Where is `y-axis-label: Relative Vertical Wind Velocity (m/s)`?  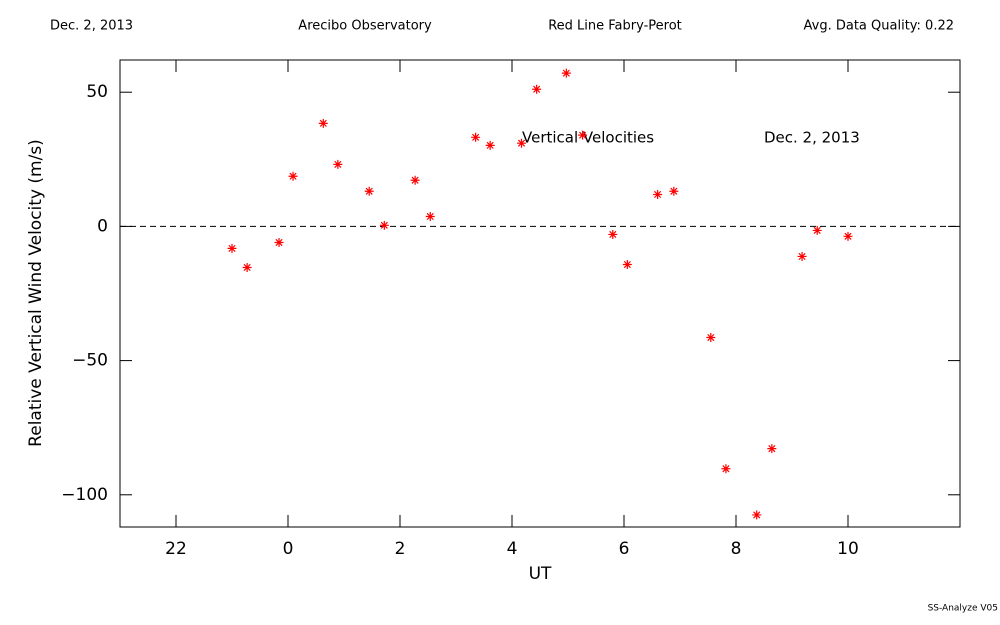
y-axis-label: Relative Vertical Wind Velocity (m/s) is located at coordinates (36, 293).